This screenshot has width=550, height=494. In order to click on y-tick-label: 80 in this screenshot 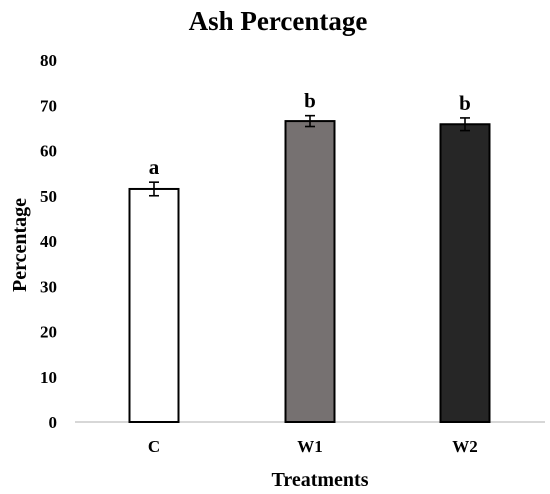, I will do `click(48, 60)`.